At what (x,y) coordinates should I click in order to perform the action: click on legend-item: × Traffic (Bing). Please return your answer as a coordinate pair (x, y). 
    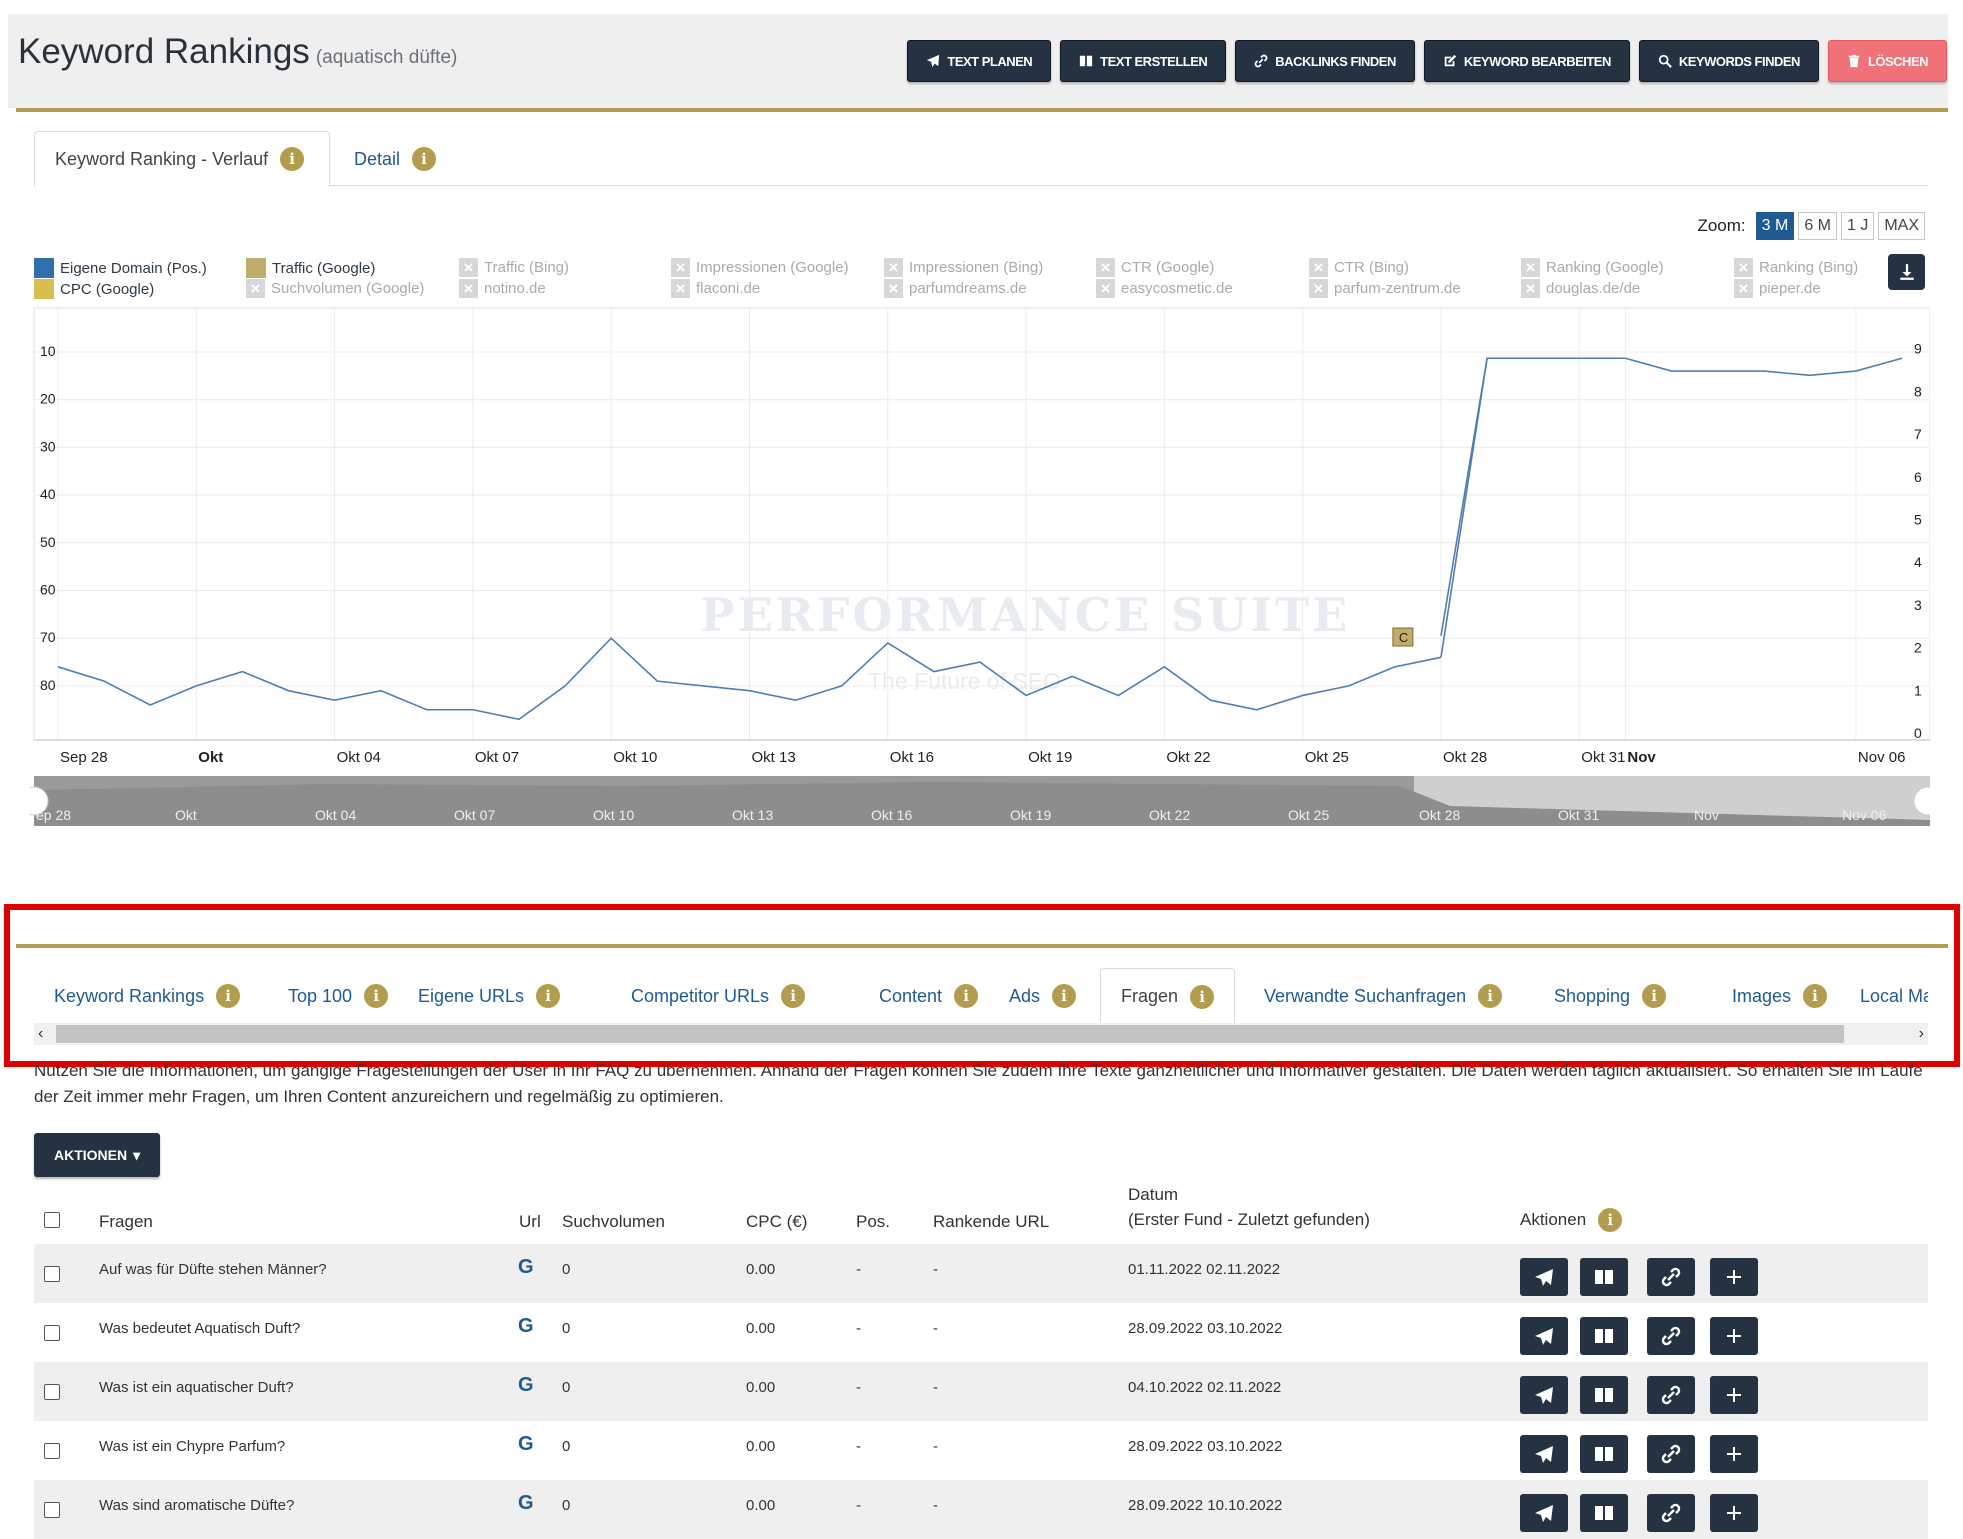
    Looking at the image, I should click on (514, 267).